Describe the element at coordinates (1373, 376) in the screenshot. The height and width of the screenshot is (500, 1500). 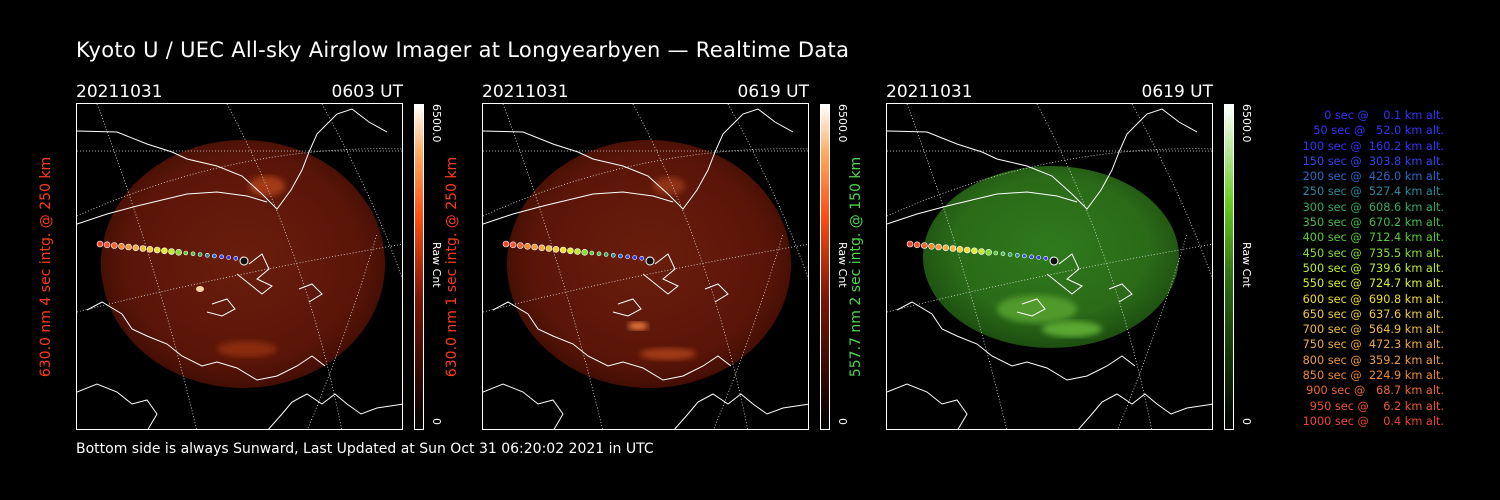
I see `legend-entry: 850 sec @ 224.9 km alt.` at that location.